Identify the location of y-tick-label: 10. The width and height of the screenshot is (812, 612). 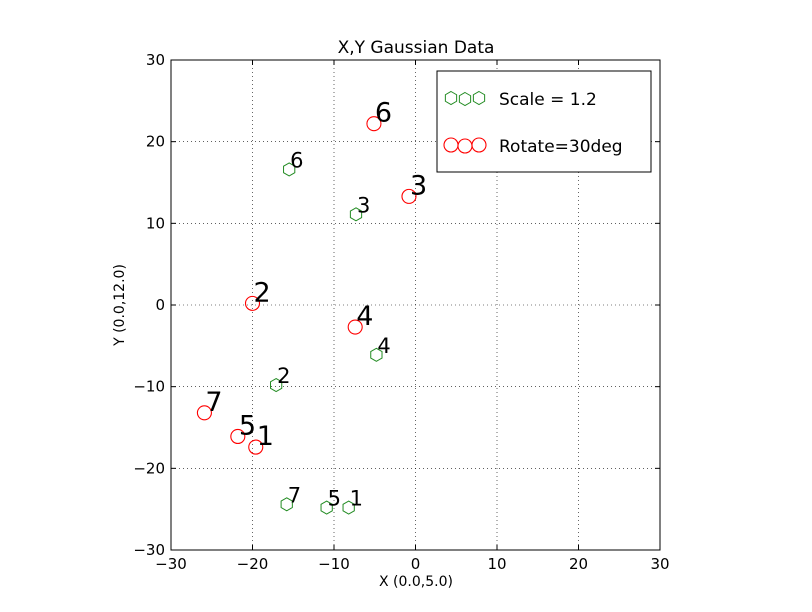
(155, 223).